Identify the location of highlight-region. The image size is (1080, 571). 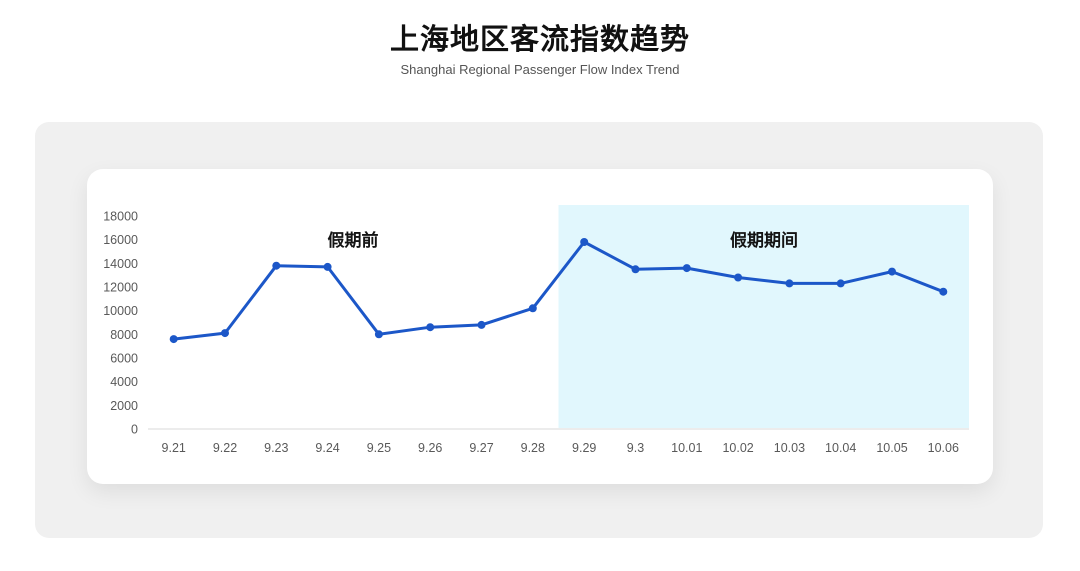
(763, 316).